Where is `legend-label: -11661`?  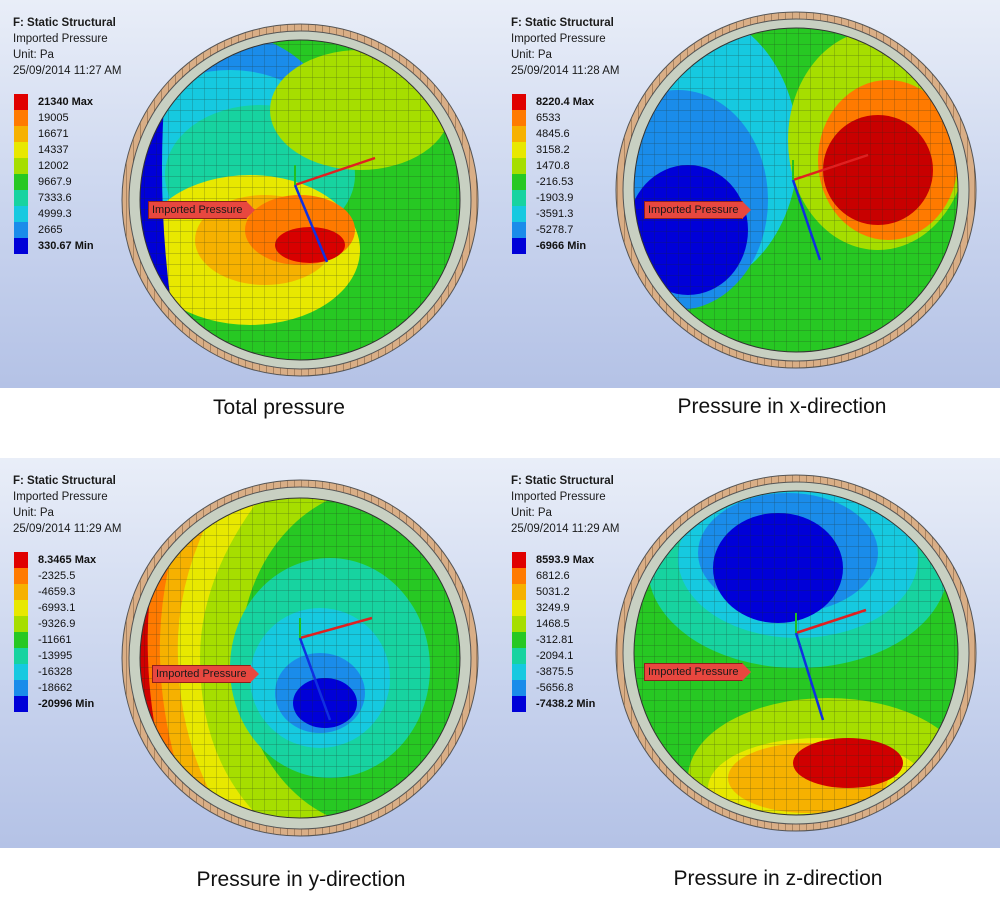
legend-label: -11661 is located at coordinates (55, 640).